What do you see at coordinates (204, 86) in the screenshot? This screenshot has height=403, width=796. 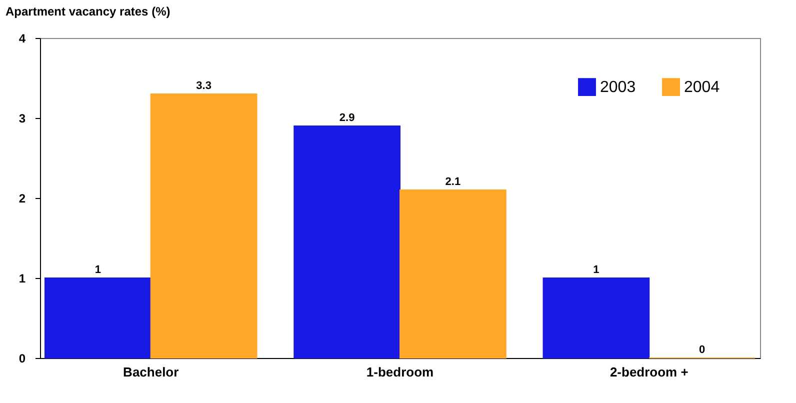 I see `data-label: 3.3` at bounding box center [204, 86].